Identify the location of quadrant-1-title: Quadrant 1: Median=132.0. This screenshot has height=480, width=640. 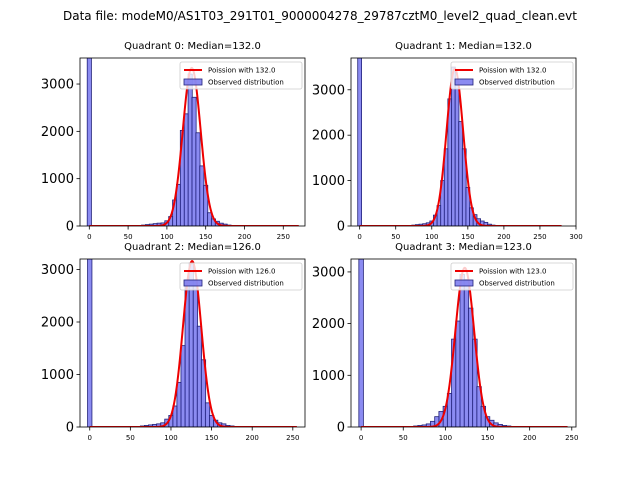
(463, 46).